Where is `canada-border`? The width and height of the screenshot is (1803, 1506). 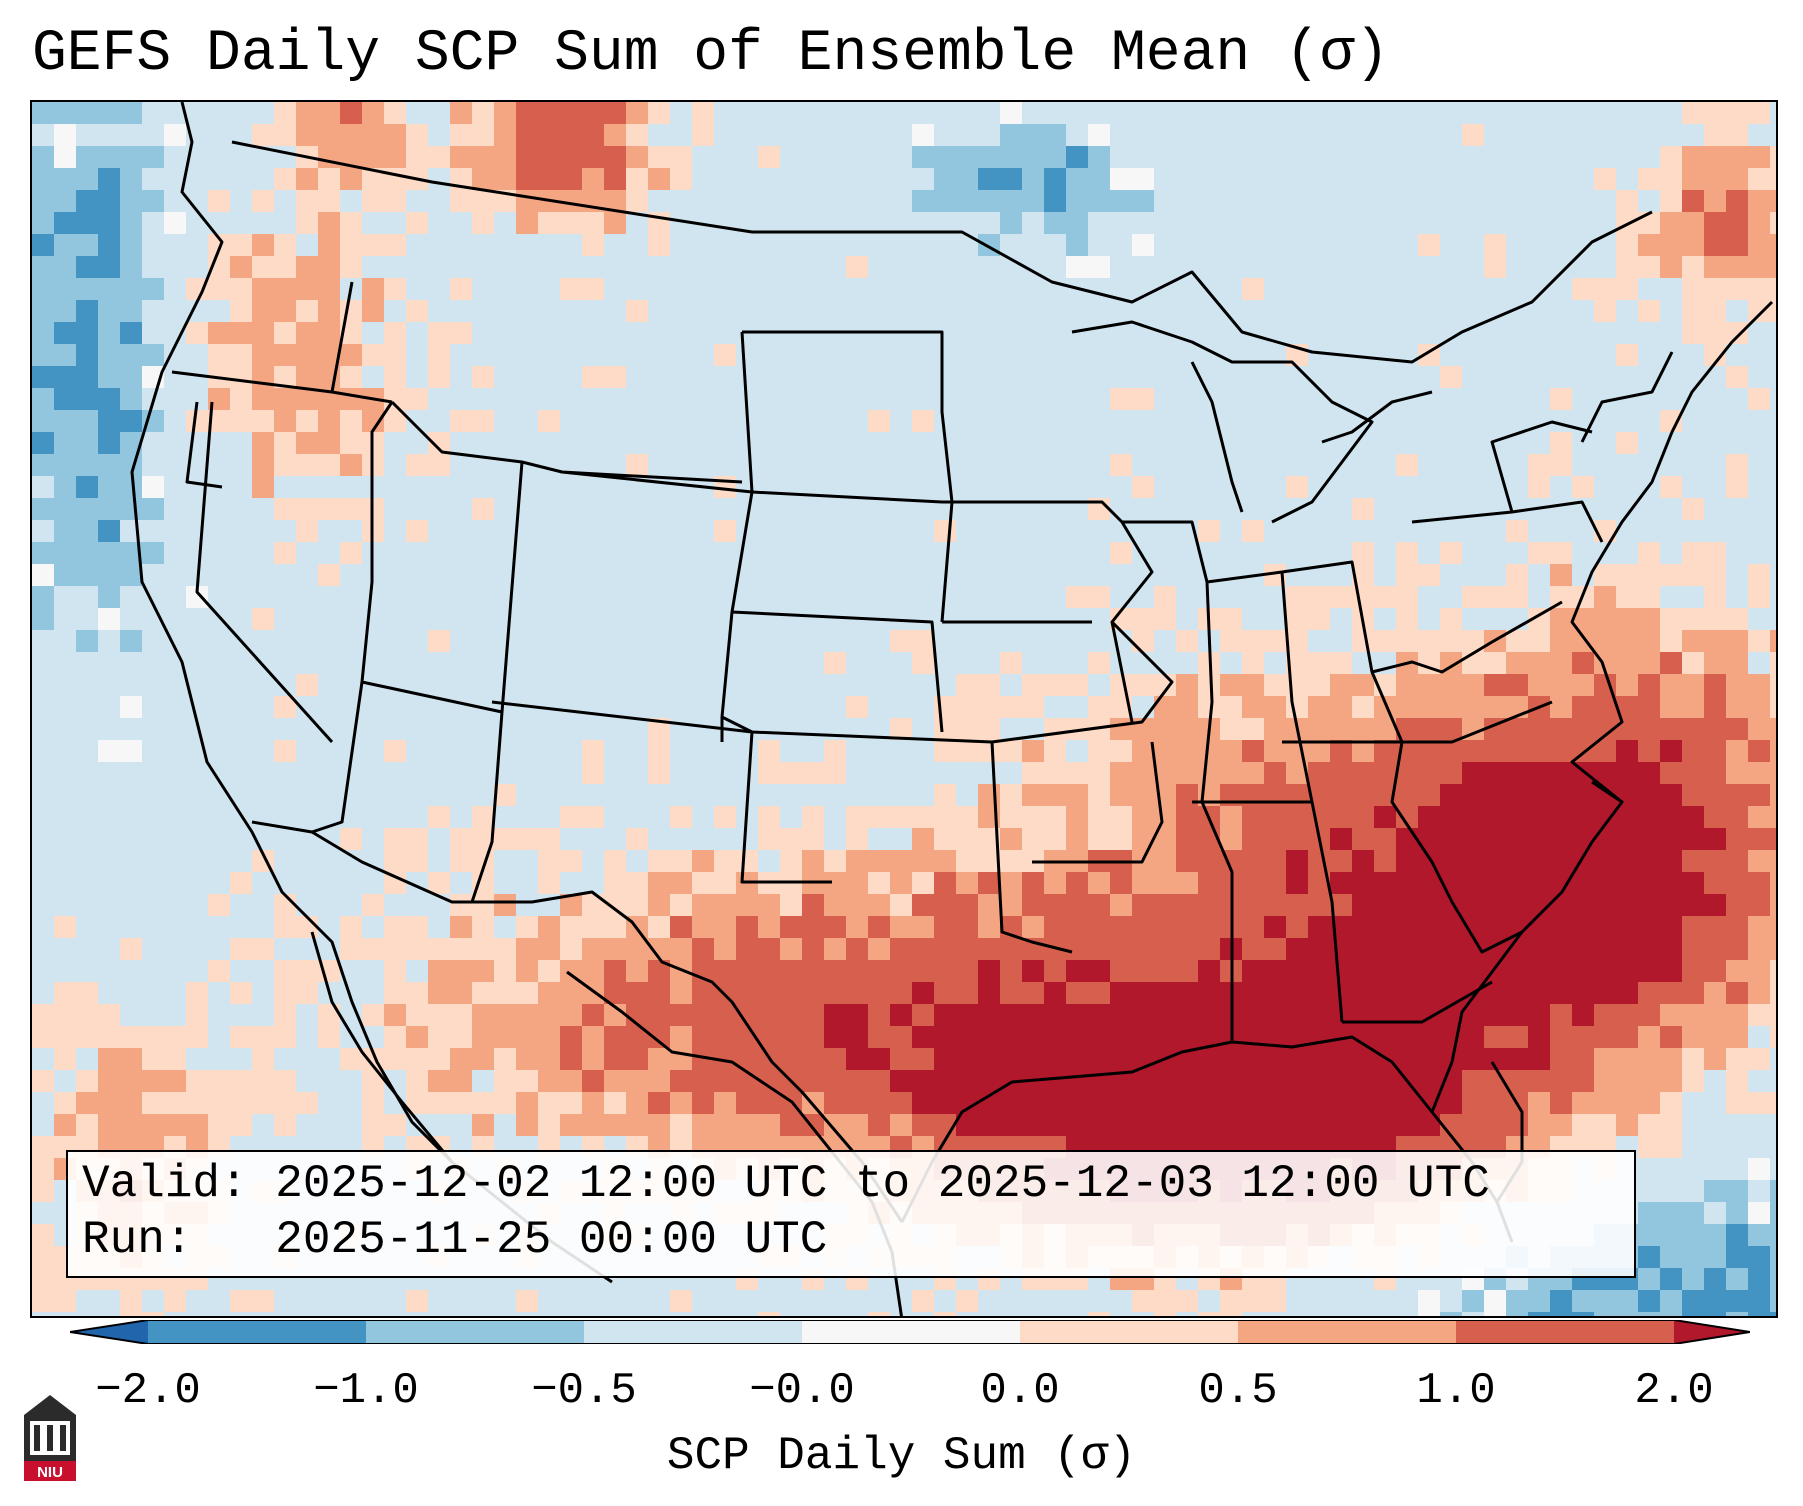 canada-border is located at coordinates (942, 252).